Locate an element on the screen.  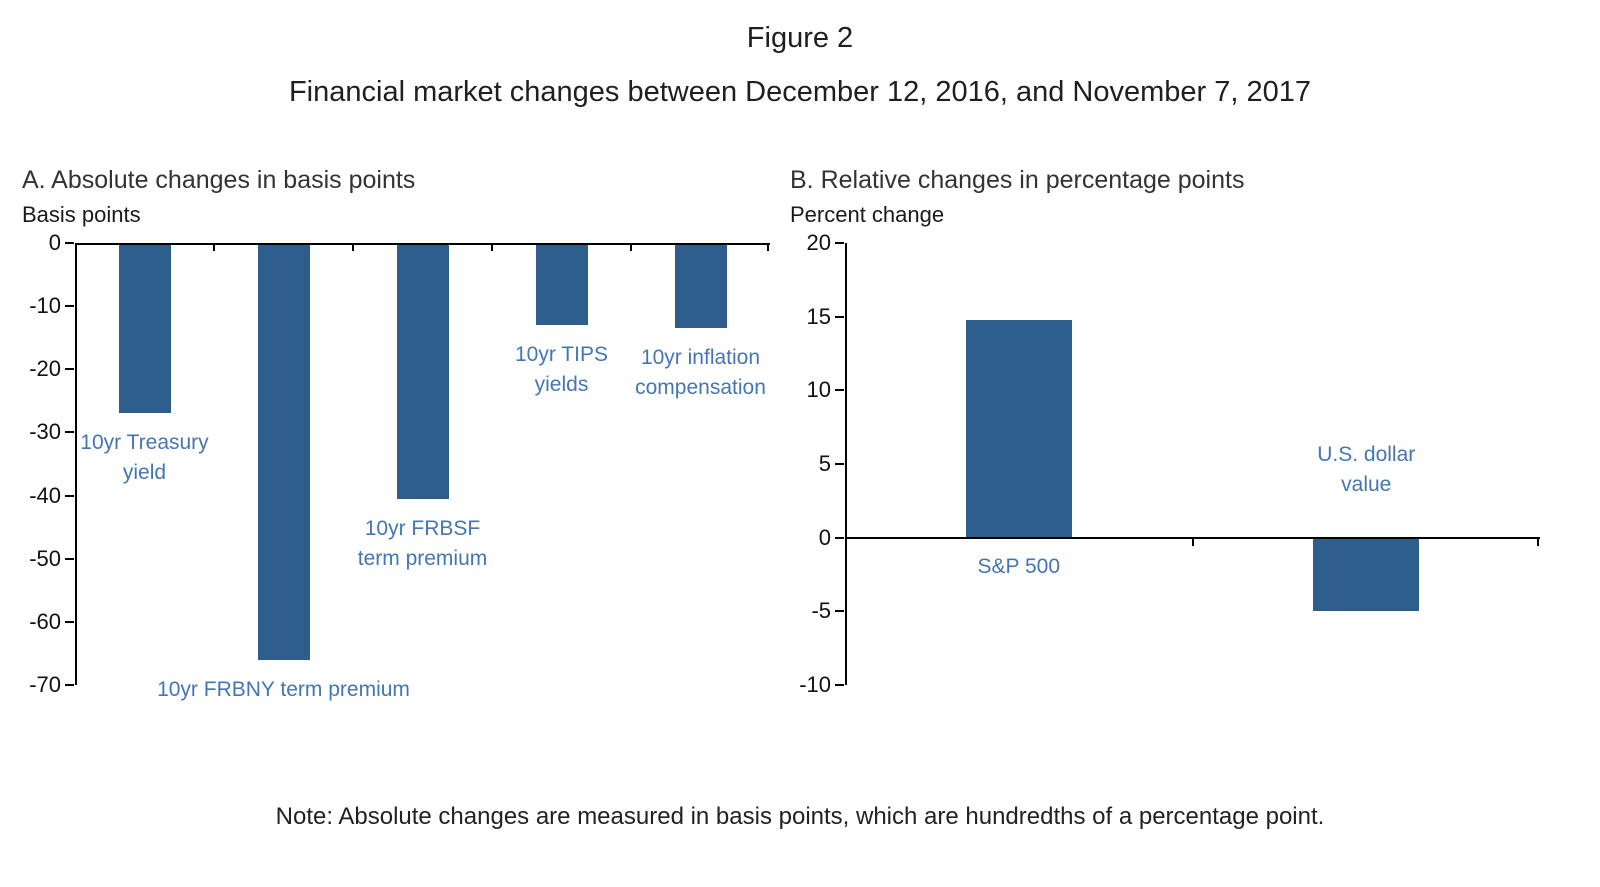
bar-label-2: 10yr FRBNY term premium is located at coordinates (284, 690).